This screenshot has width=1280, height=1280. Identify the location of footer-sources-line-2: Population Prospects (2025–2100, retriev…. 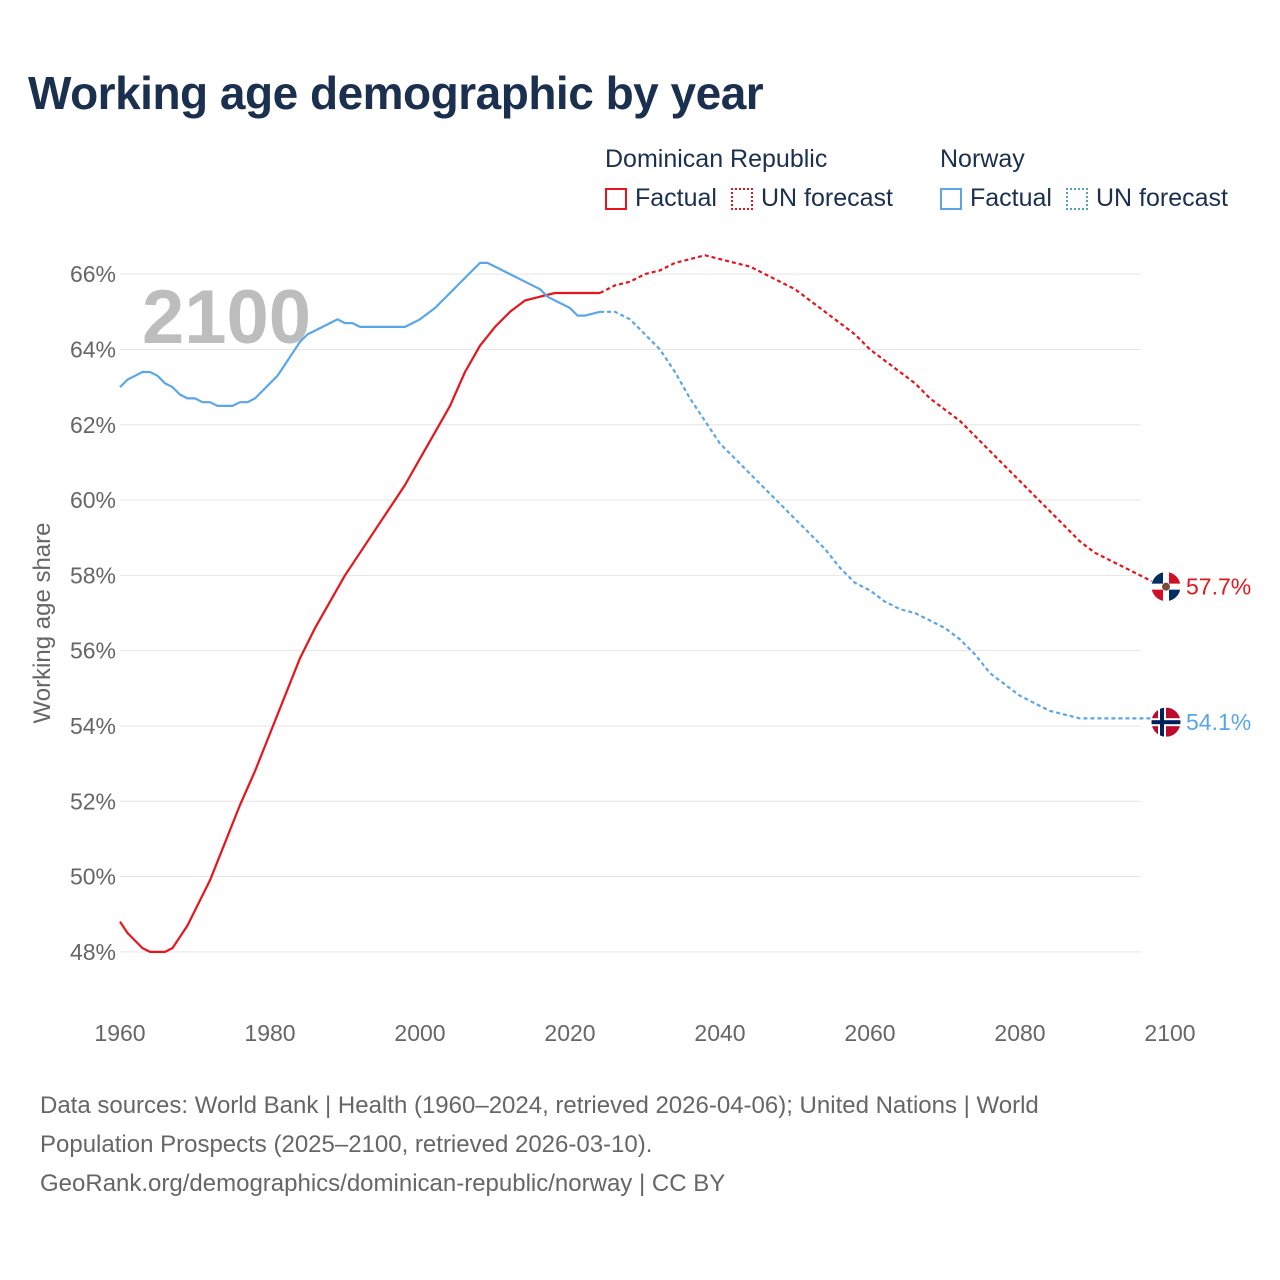
(346, 1144).